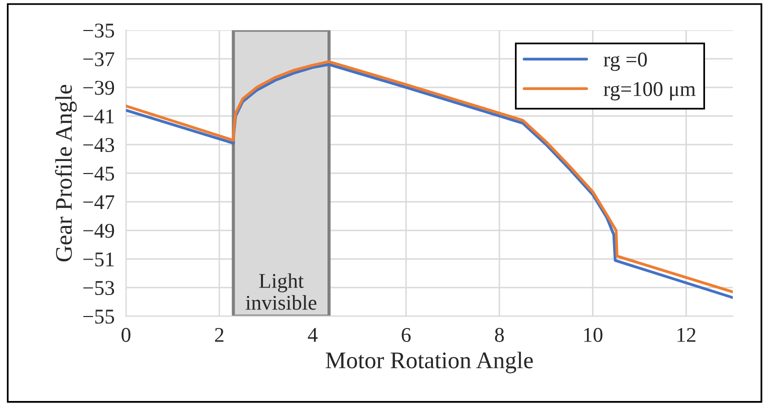  I want to click on y-tick-label: −35, so click(98, 31).